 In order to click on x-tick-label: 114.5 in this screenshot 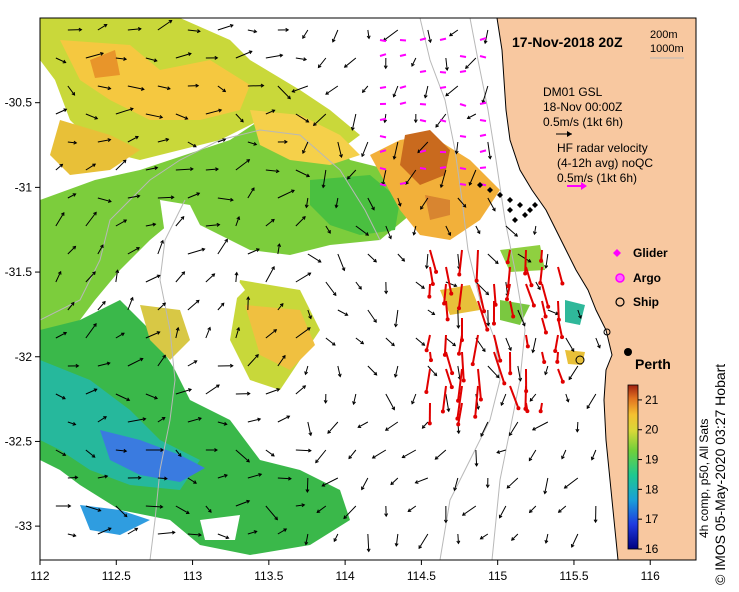, I will do `click(421, 576)`.